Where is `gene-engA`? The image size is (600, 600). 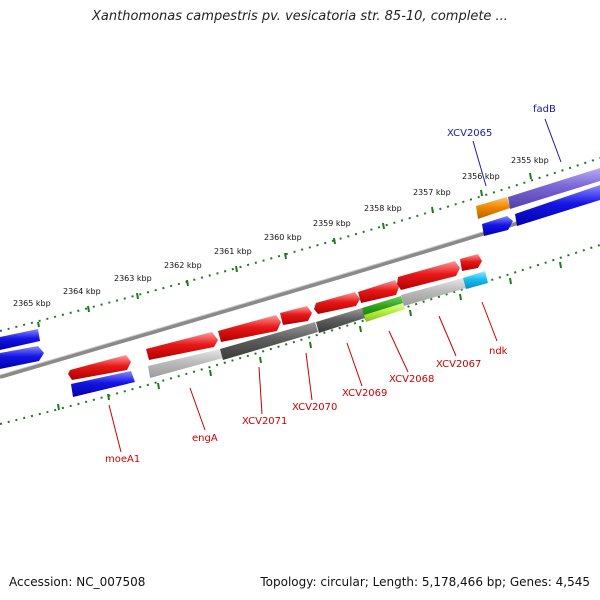
gene-engA is located at coordinates (182, 346).